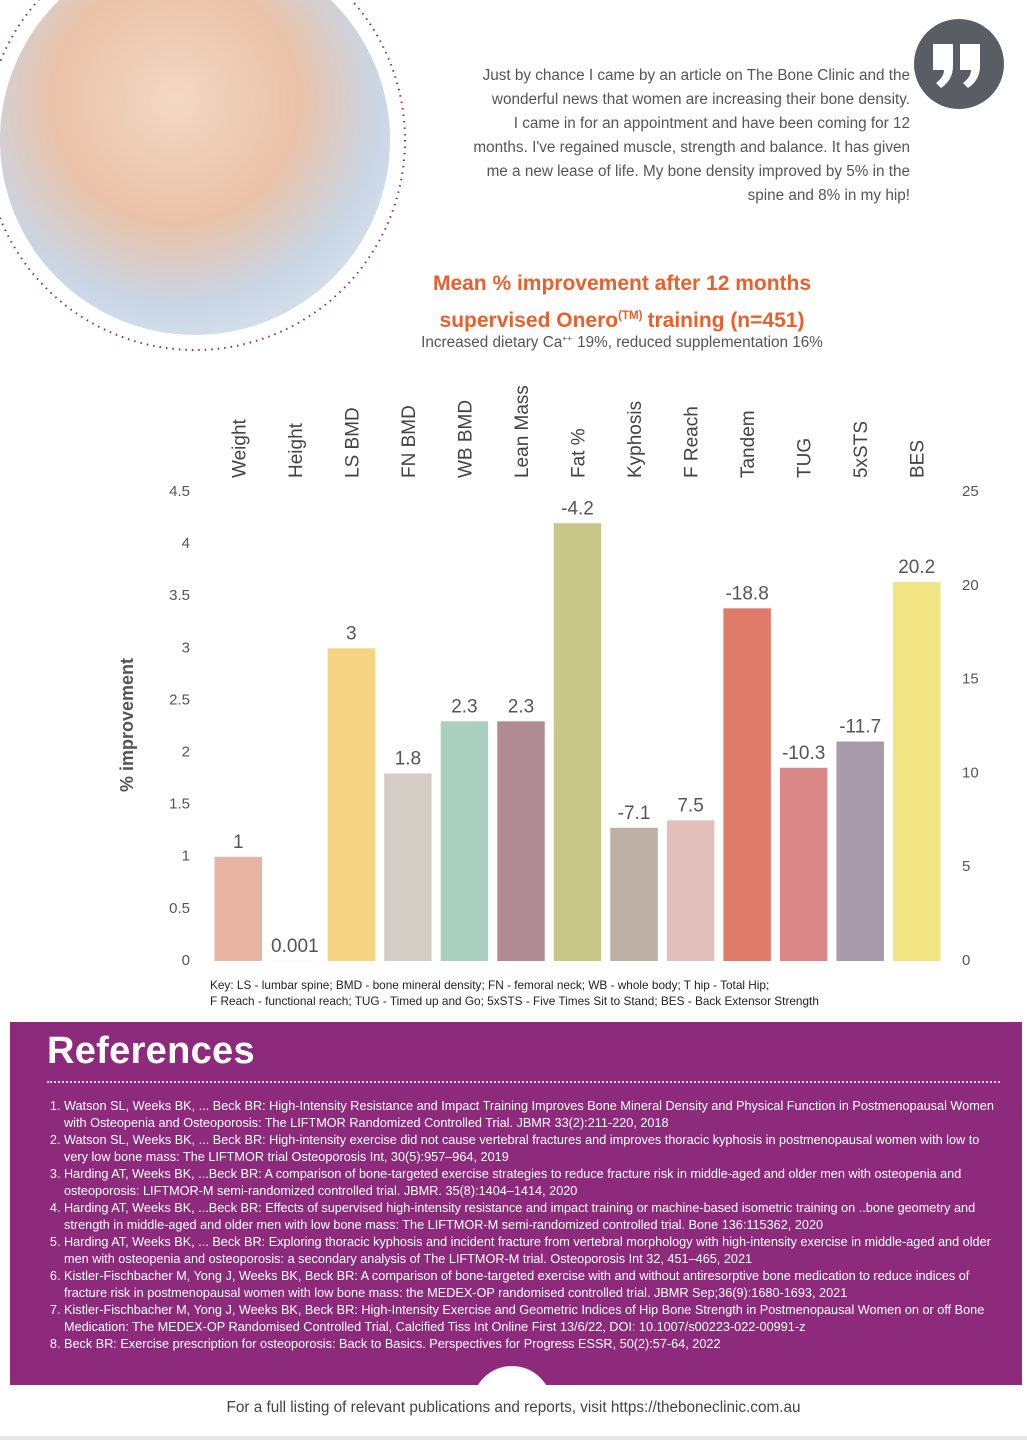  What do you see at coordinates (803, 753) in the screenshot?
I see `value-label: -10.3` at bounding box center [803, 753].